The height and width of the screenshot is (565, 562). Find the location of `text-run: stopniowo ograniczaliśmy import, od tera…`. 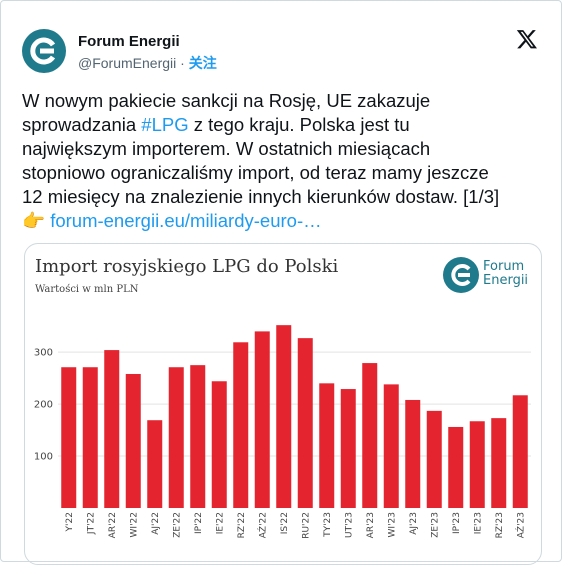

text-run: stopniowo ograniczaliśmy import, od tera… is located at coordinates (255, 172).